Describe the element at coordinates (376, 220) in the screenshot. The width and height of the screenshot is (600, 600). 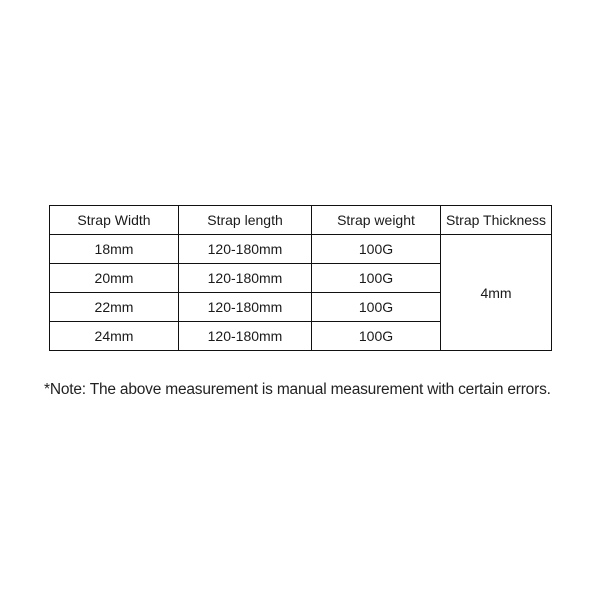
I see `header-strap-weight: Strap weight` at that location.